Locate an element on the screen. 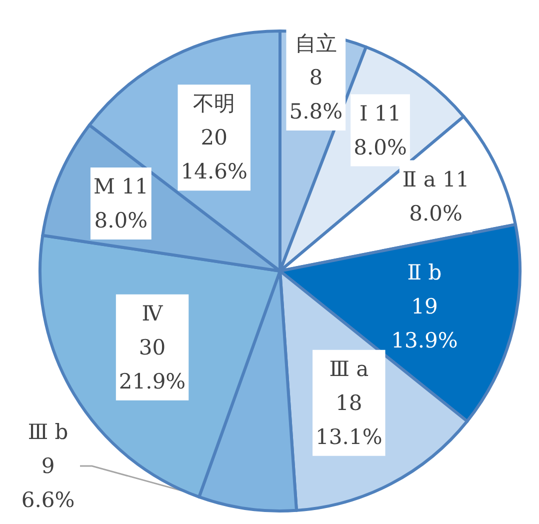  slice-label: Ⅲ b is located at coordinates (48, 432).